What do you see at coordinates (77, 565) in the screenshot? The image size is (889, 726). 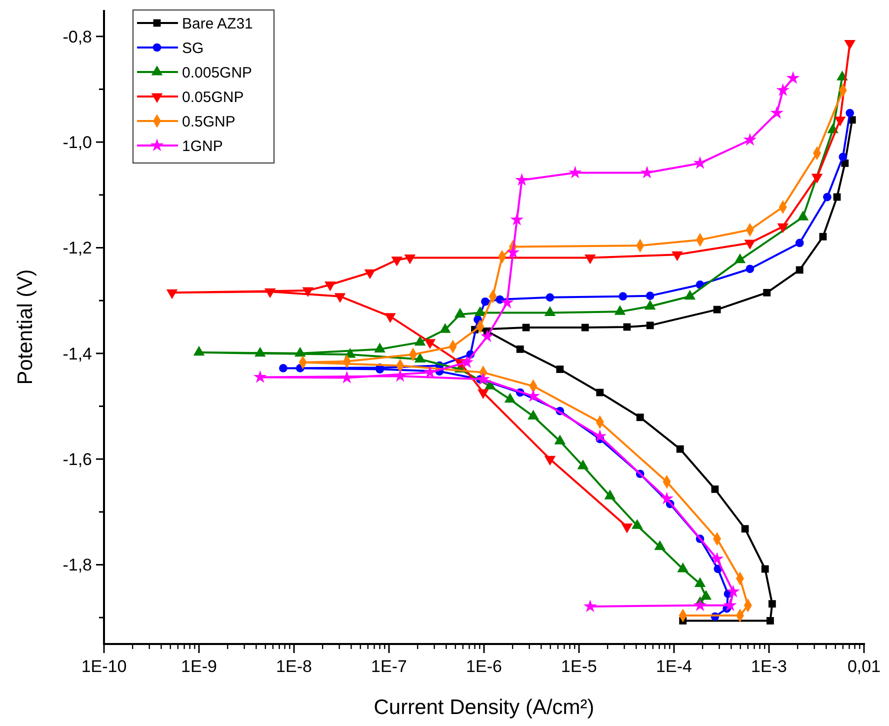 I see `y-tick-label: -1,8` at bounding box center [77, 565].